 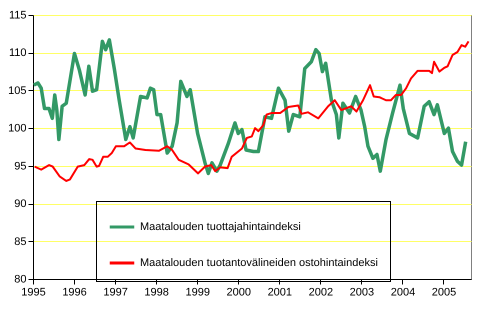 What do you see at coordinates (362, 292) in the screenshot?
I see `x-tick-label: 2003` at bounding box center [362, 292].